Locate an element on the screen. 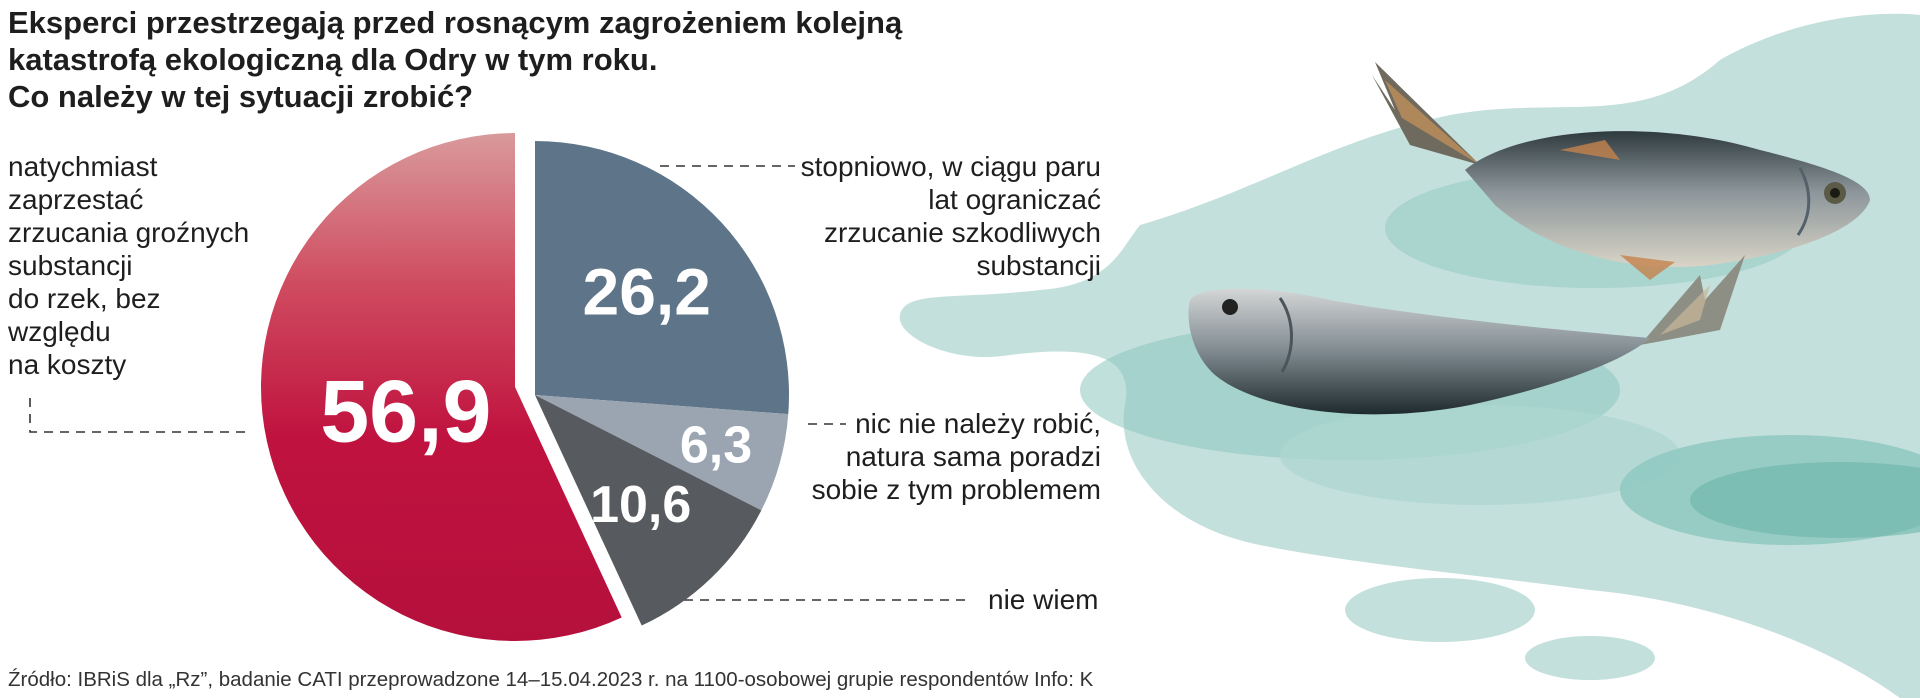  label-line: natura sama poradzi is located at coordinates (973, 456).